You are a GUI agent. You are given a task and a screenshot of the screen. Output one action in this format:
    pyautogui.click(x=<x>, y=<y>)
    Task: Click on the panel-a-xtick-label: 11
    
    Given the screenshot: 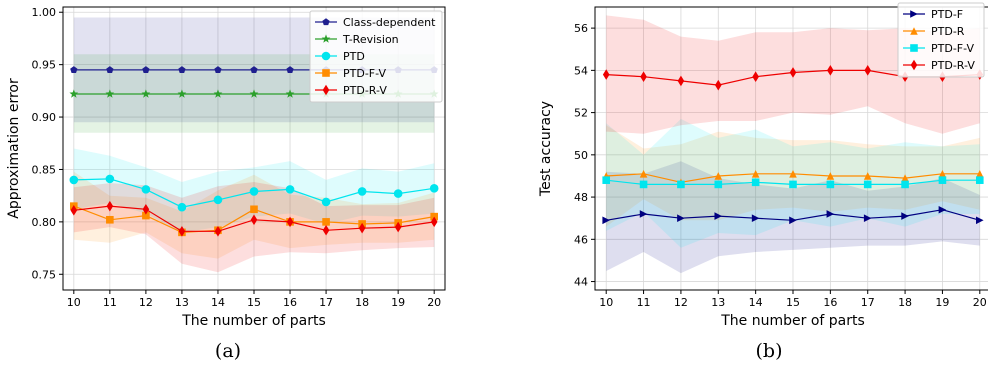 What is the action you would take?
    pyautogui.click(x=110, y=302)
    